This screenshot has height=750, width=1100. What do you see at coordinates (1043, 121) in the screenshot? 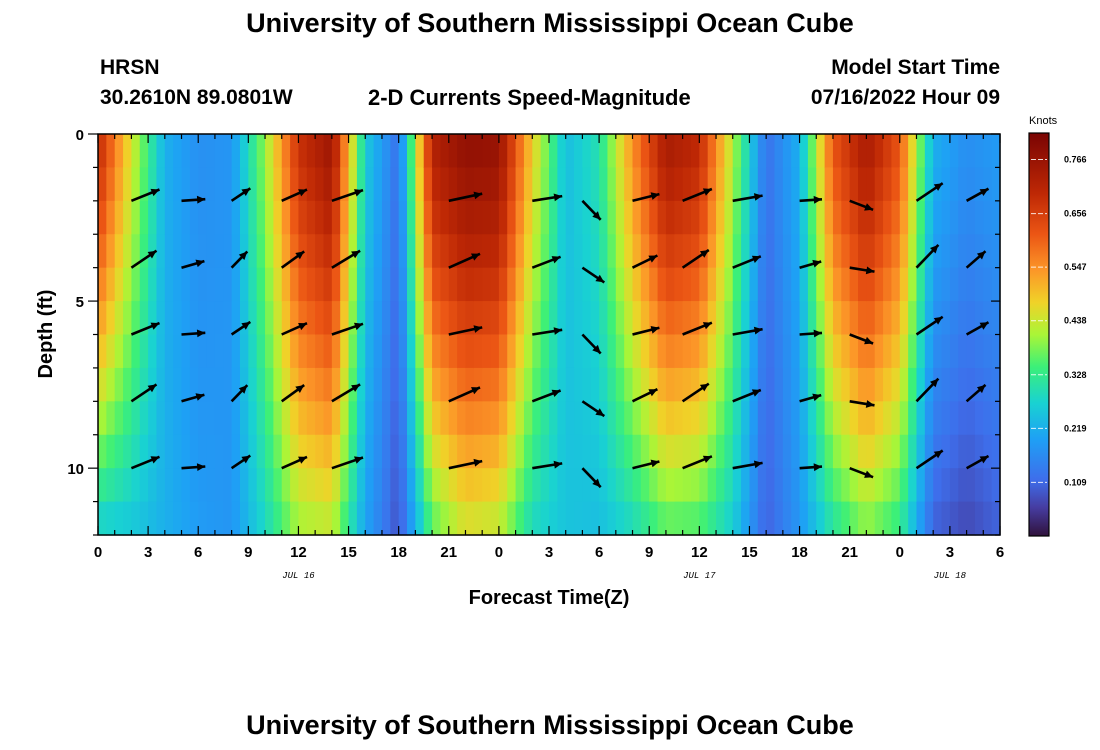
I see `colorbar-units: Knots` at bounding box center [1043, 121].